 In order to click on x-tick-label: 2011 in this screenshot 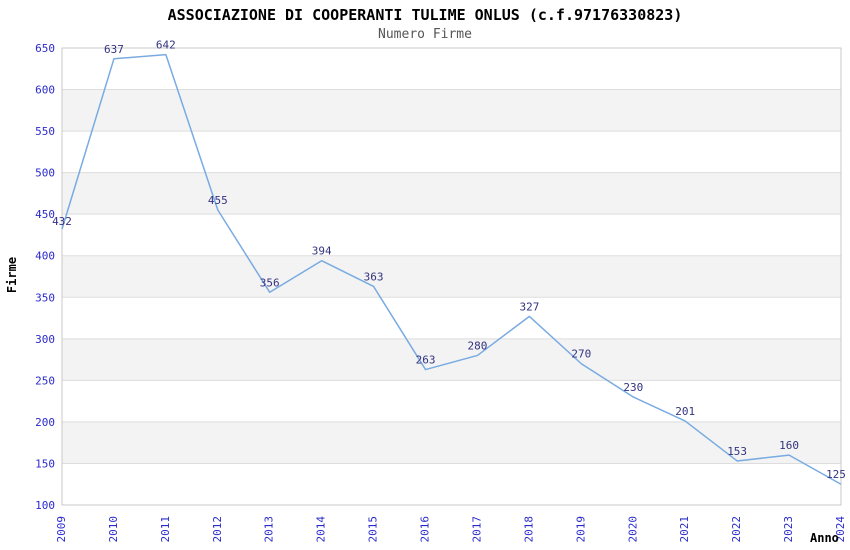, I will do `click(165, 529)`.